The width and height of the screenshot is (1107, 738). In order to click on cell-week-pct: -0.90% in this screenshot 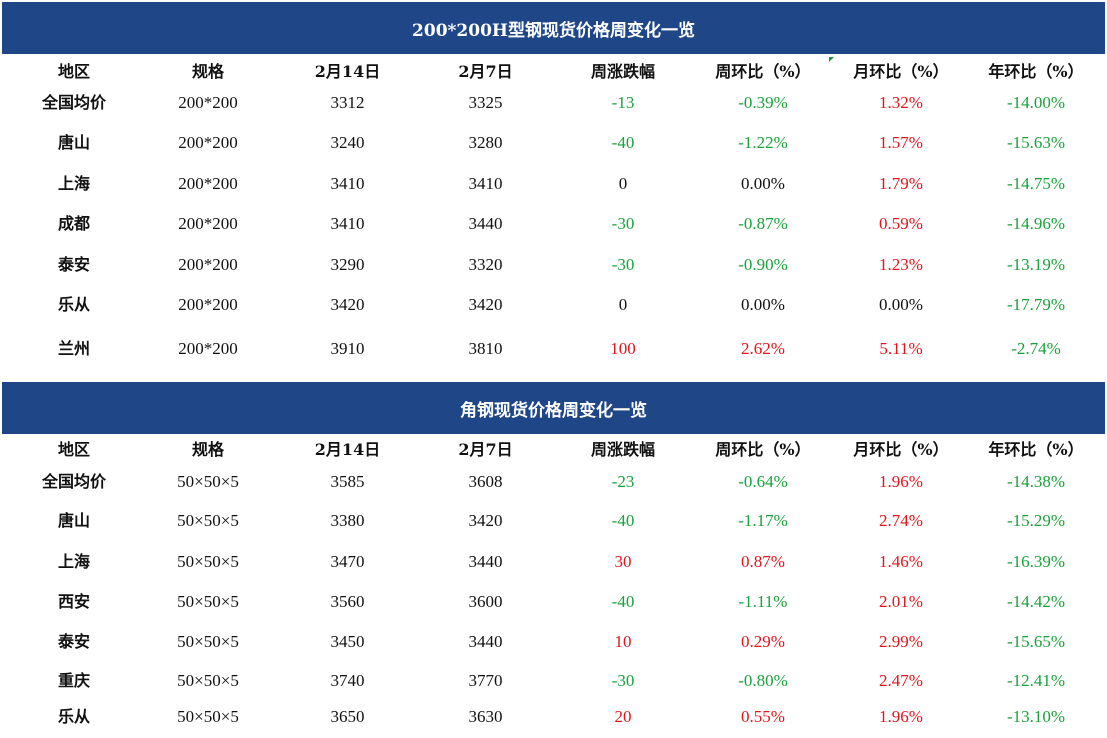, I will do `click(763, 264)`.